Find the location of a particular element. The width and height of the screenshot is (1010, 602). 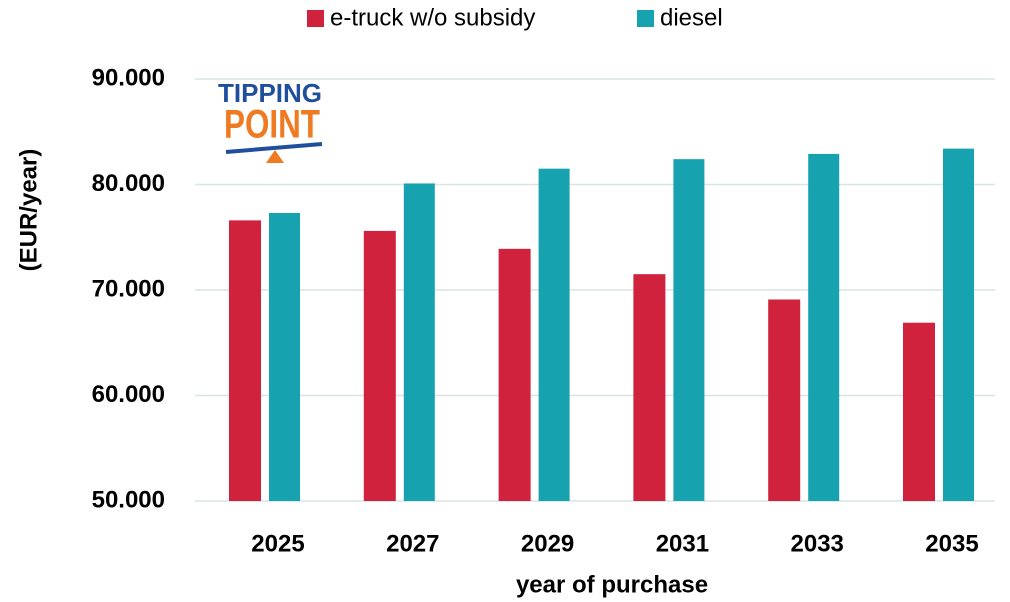

y-tick-label: 70.000 is located at coordinates (128, 288).